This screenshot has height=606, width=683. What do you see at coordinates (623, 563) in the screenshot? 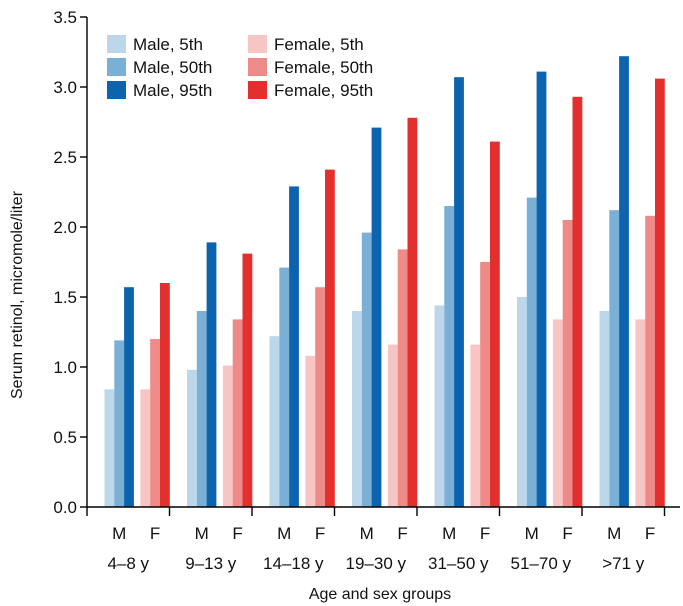
I see `category-label: >71 y` at bounding box center [623, 563].